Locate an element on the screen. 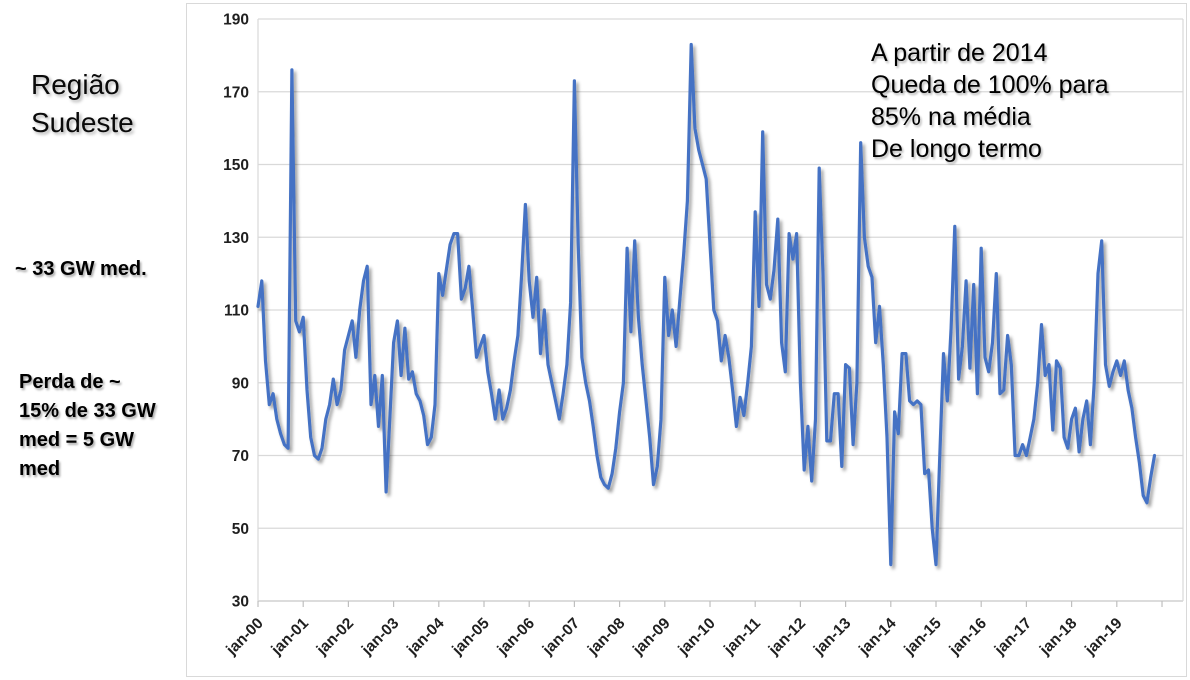 The width and height of the screenshot is (1190, 680). x-tick-label-jan-19: jan-19 is located at coordinates (1103, 637).